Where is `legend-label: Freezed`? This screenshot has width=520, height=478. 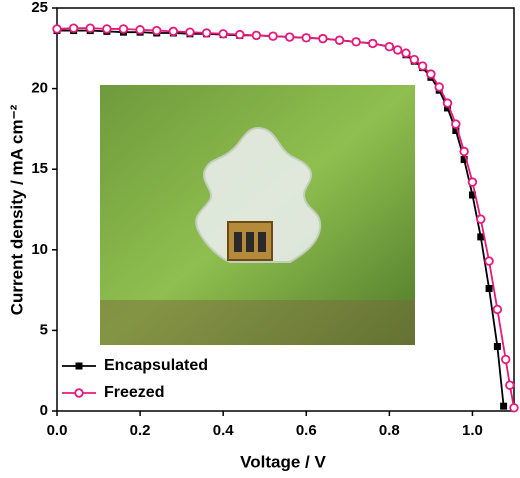
legend-label: Freezed is located at coordinates (134, 392).